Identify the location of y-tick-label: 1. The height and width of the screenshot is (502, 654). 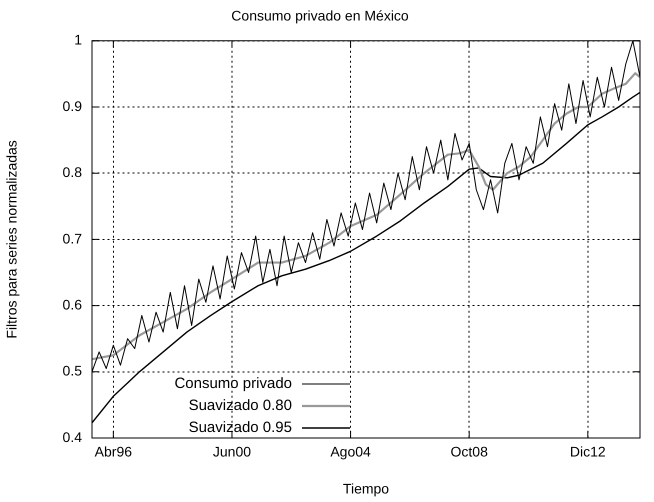
(78, 40).